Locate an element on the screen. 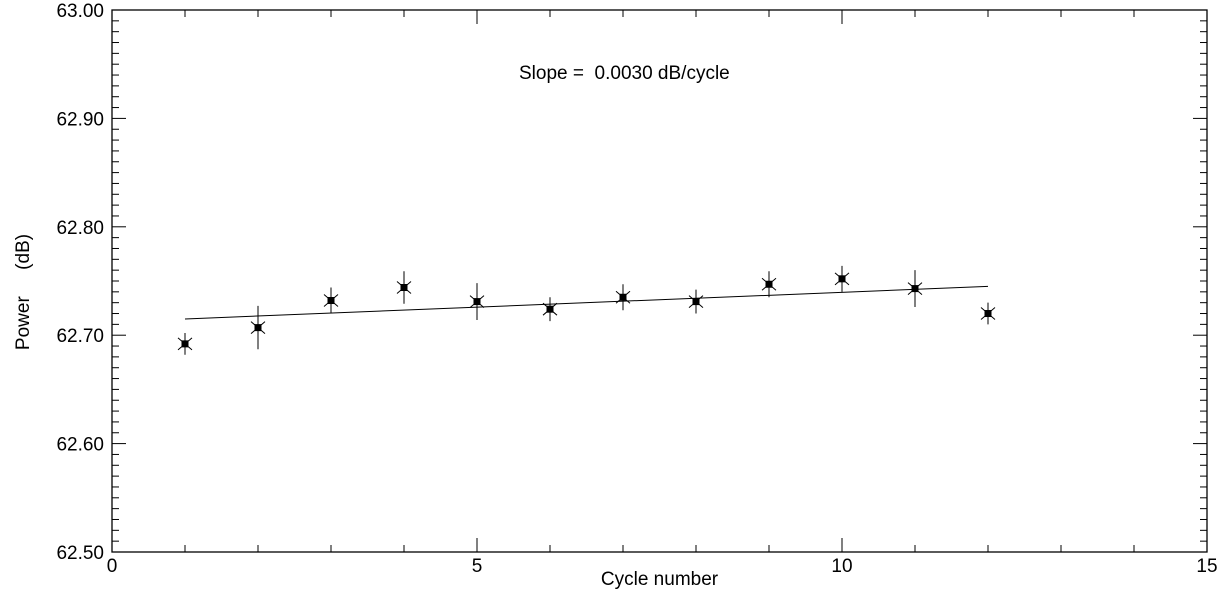 The width and height of the screenshot is (1229, 593). slope-annotation: Slope = 0.0030 dB/cycle is located at coordinates (624, 73).